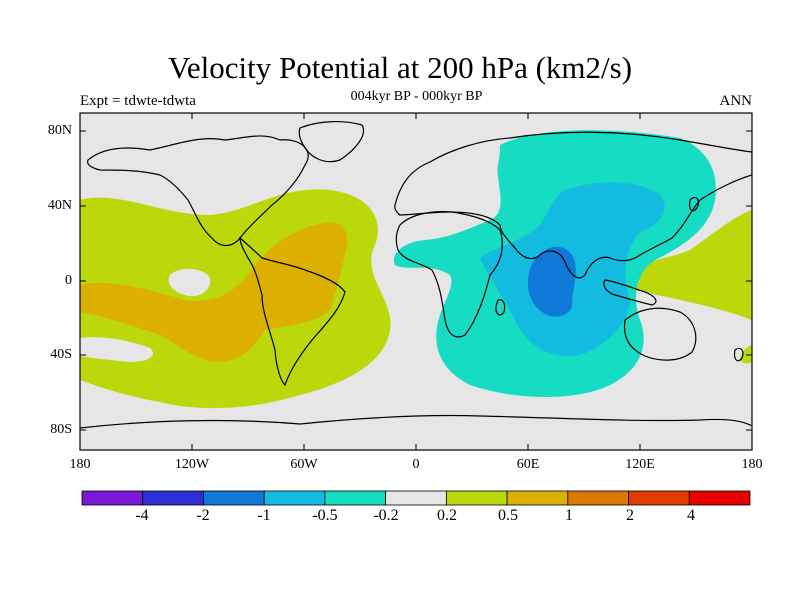 The height and width of the screenshot is (600, 800). What do you see at coordinates (640, 464) in the screenshot?
I see `lon-tick-label: 120E` at bounding box center [640, 464].